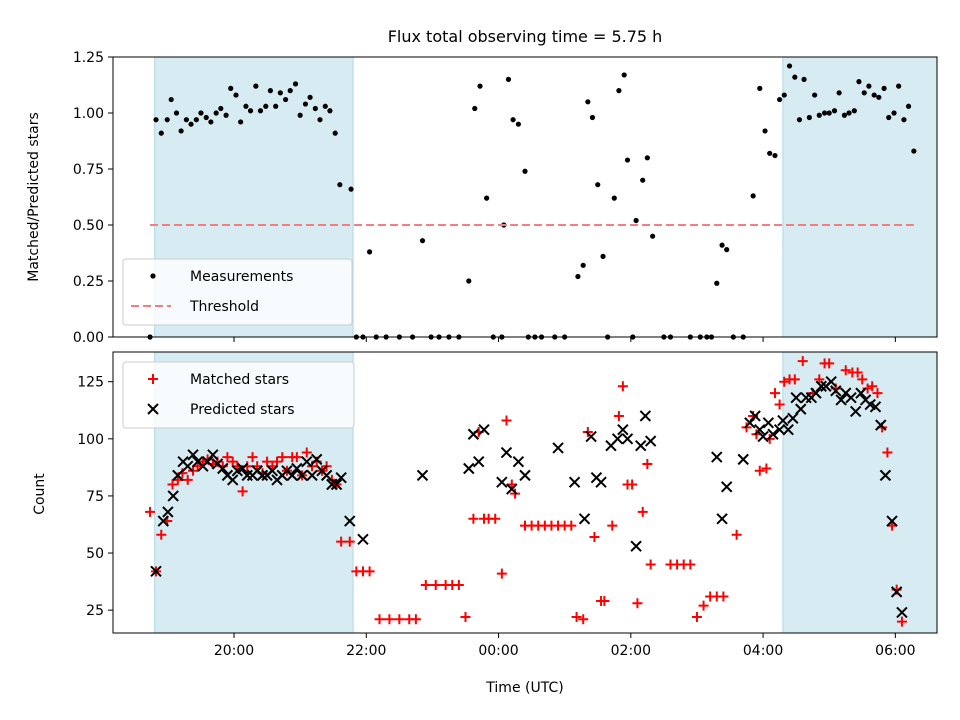  What do you see at coordinates (90, 383) in the screenshot?
I see `bottom-y-tick-label: 125` at bounding box center [90, 383].